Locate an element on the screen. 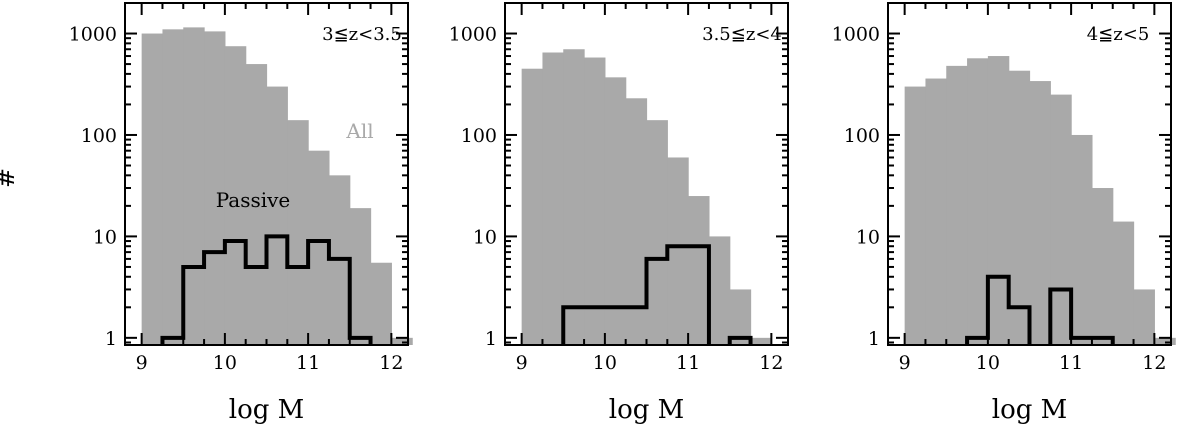  redshift-label: 3≦z<3.5 is located at coordinates (362, 34).